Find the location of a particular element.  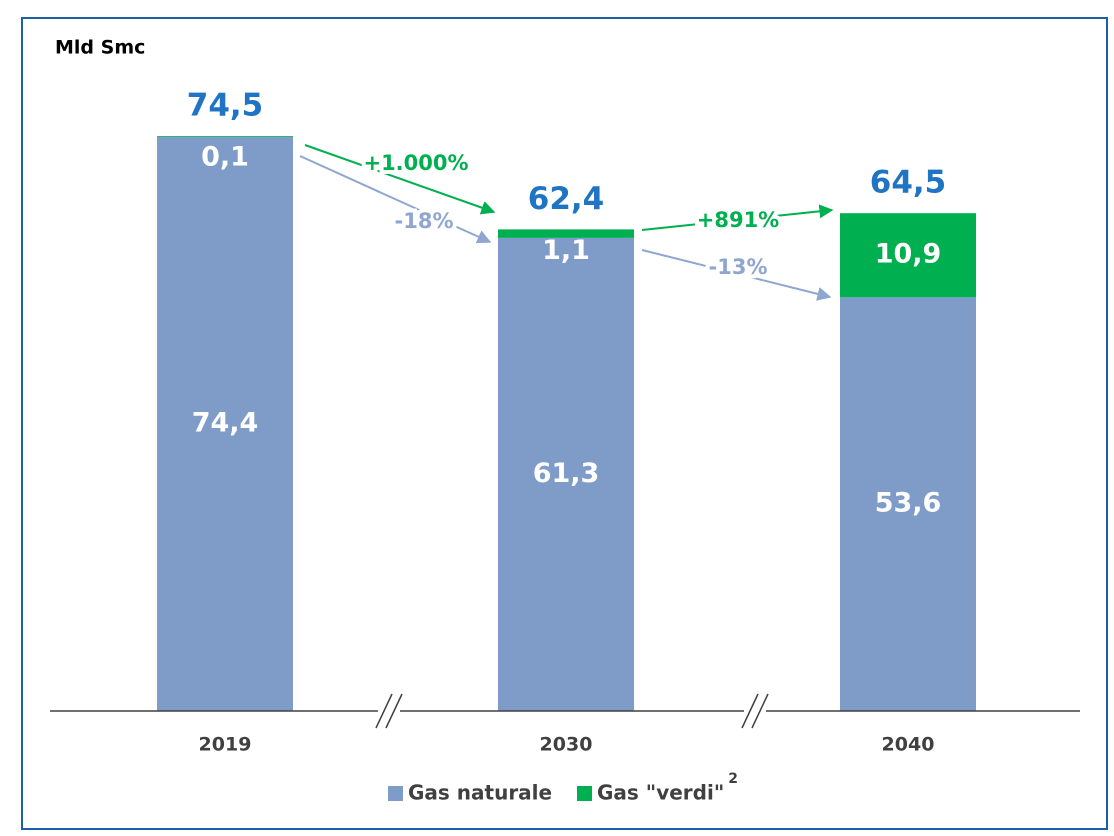

value-label: 1,1 is located at coordinates (566, 250).